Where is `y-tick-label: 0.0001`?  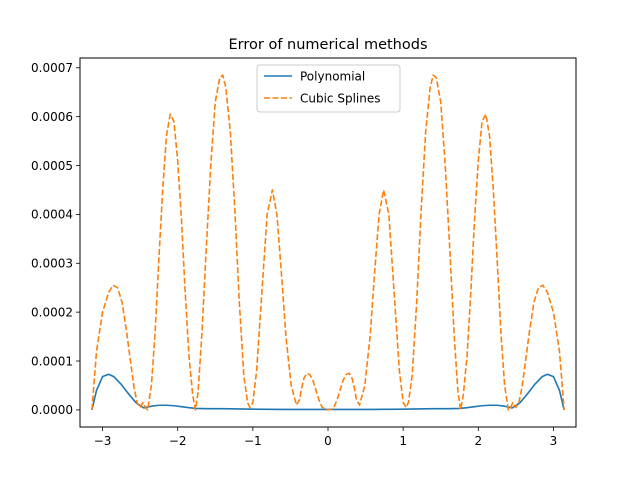 y-tick-label: 0.0001 is located at coordinates (52, 361).